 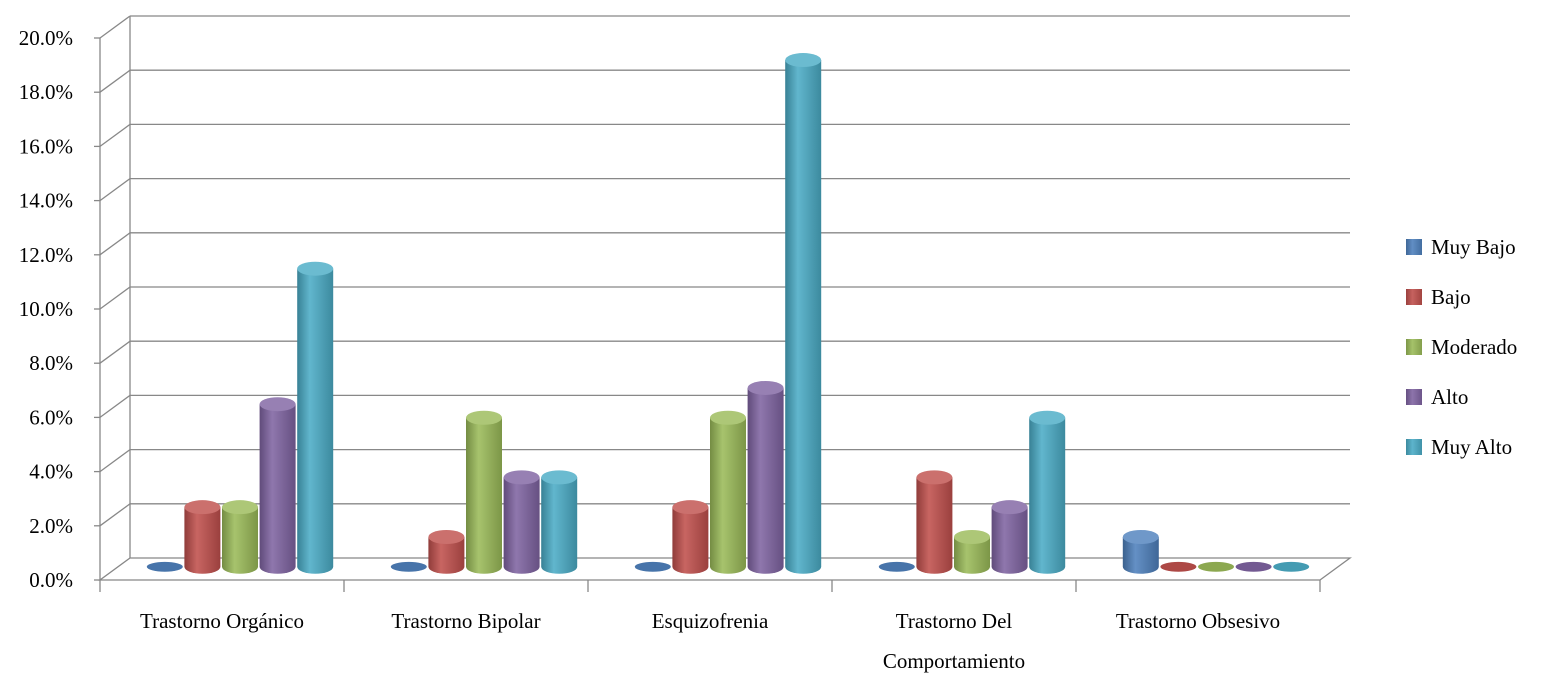 What do you see at coordinates (51, 363) in the screenshot?
I see `y-tick-label: 8.0%` at bounding box center [51, 363].